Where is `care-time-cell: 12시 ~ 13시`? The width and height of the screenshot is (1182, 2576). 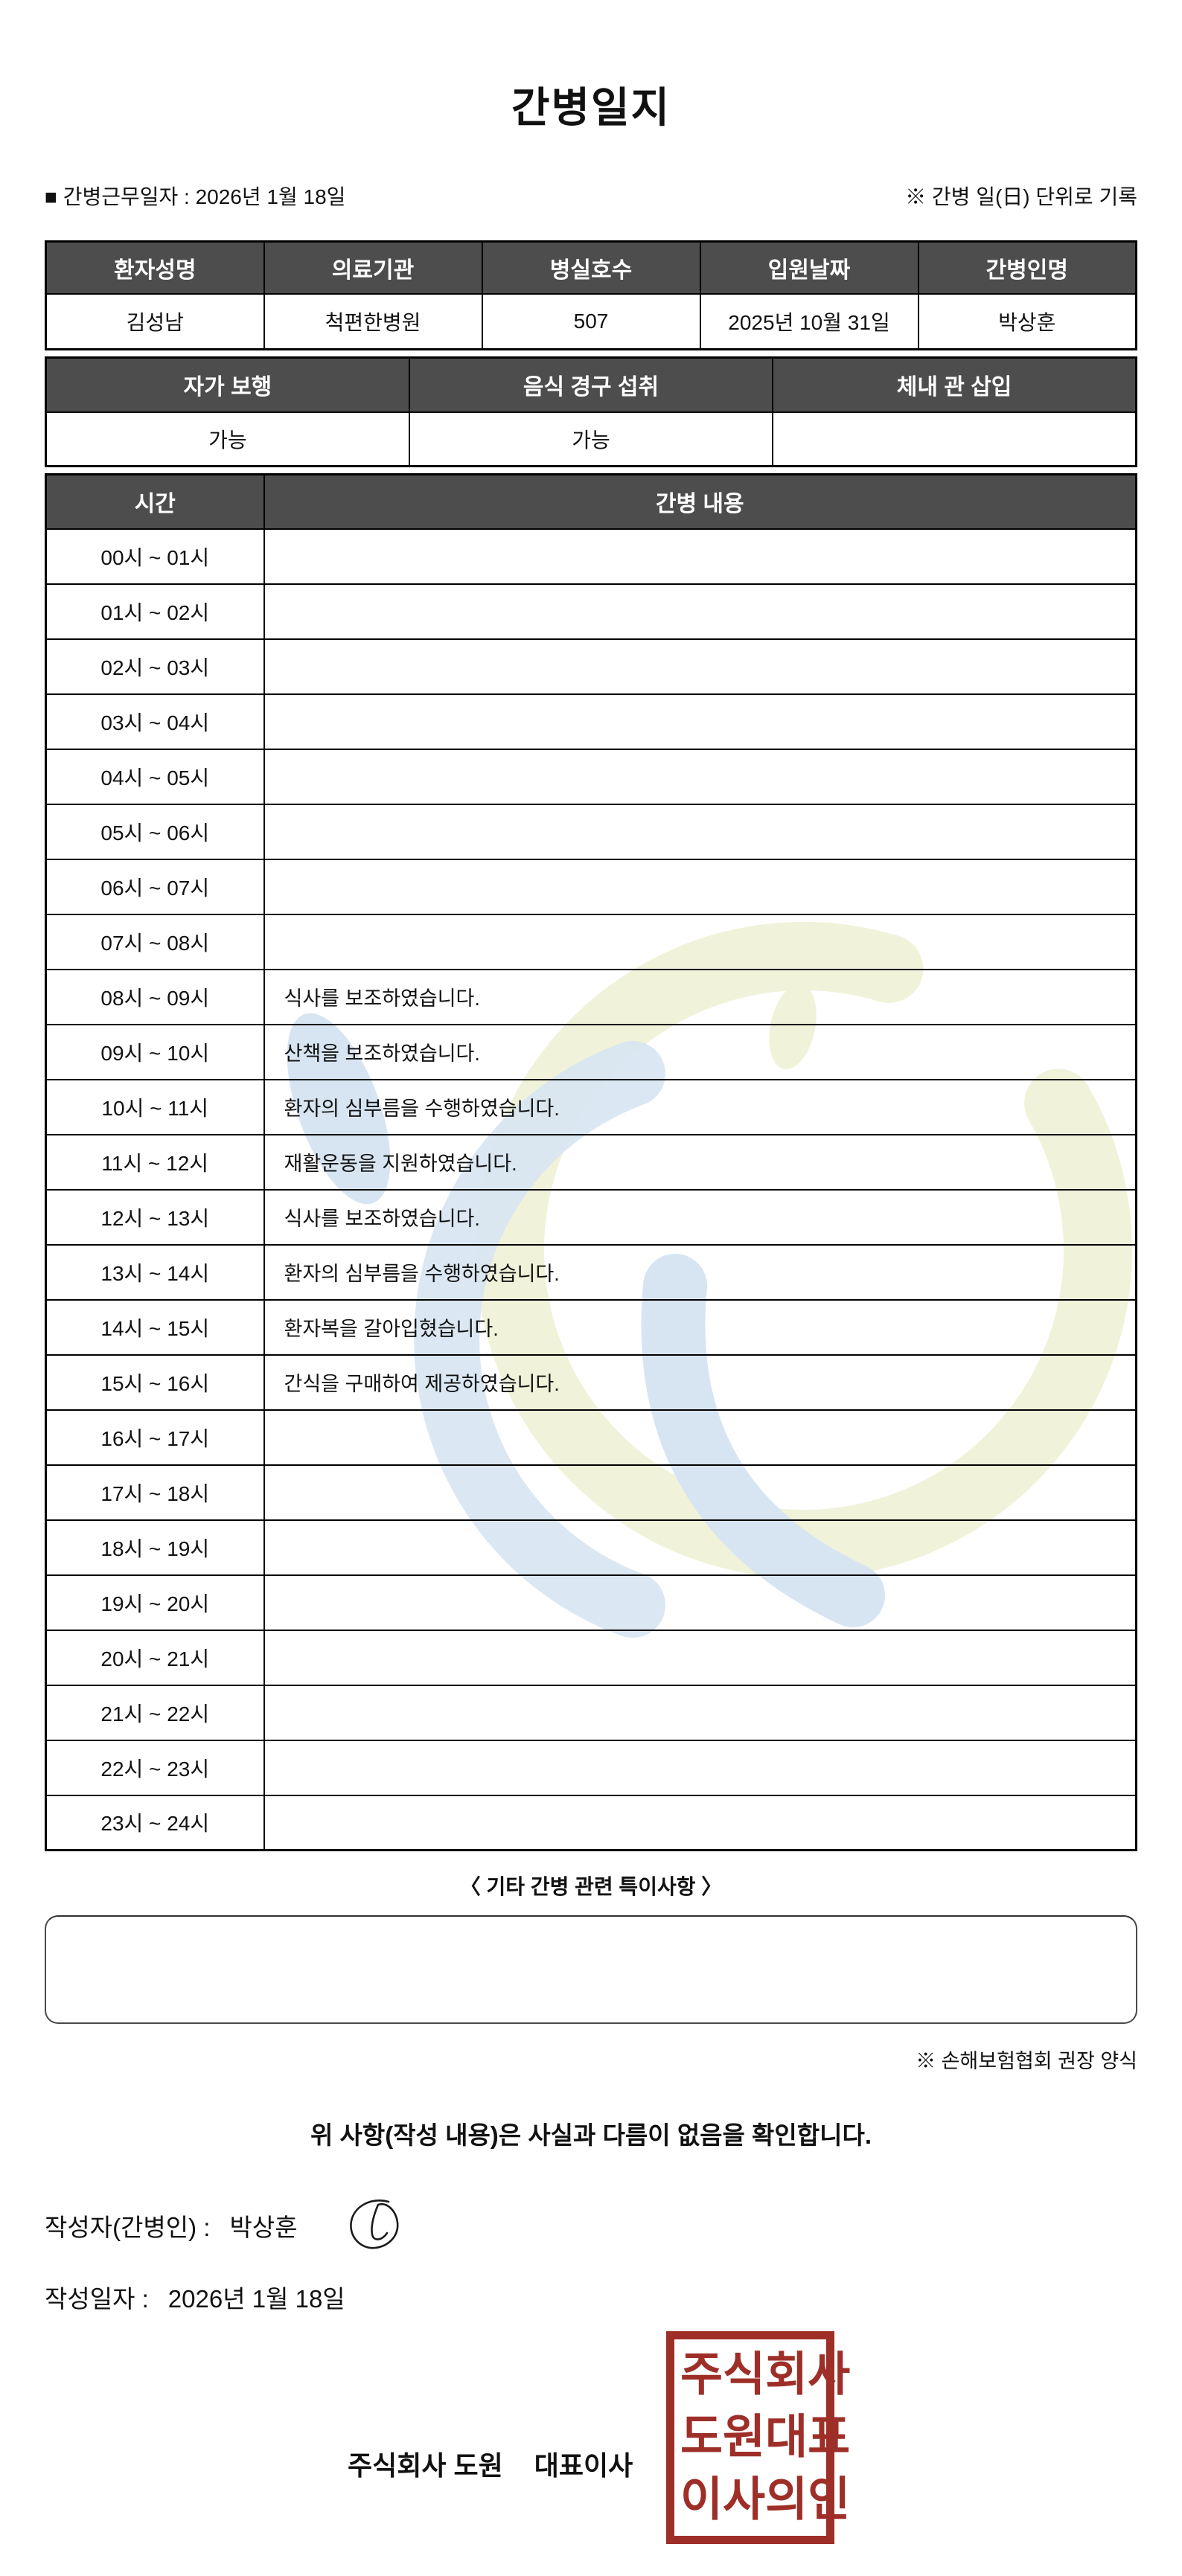
care-time-cell: 12시 ~ 13시 is located at coordinates (155, 1217).